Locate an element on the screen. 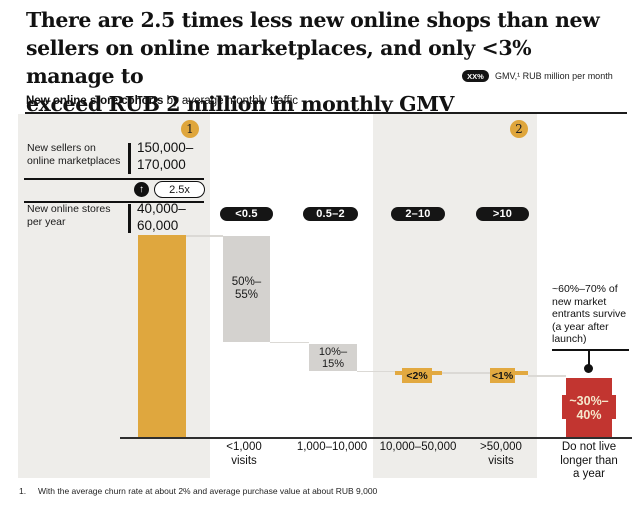 The width and height of the screenshot is (642, 512). gmv-badge-2: 0.5–2 is located at coordinates (330, 214).